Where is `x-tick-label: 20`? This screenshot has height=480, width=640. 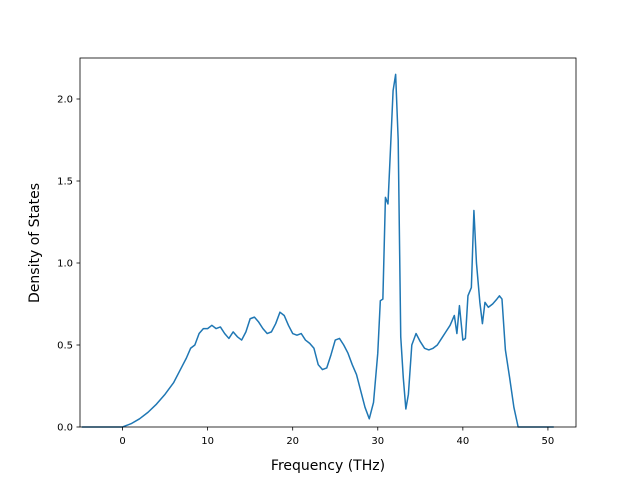
x-tick-label: 20 is located at coordinates (292, 441).